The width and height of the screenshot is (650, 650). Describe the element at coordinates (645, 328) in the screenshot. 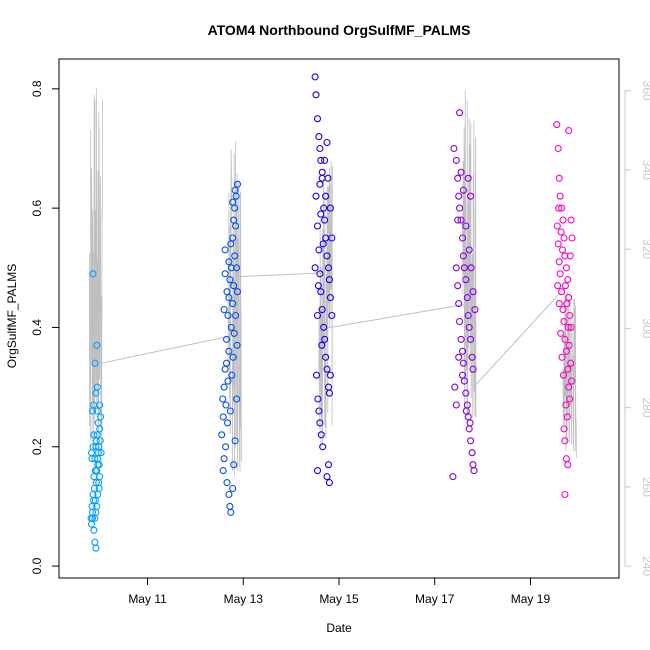

I see `y2-tick-label: 300` at that location.